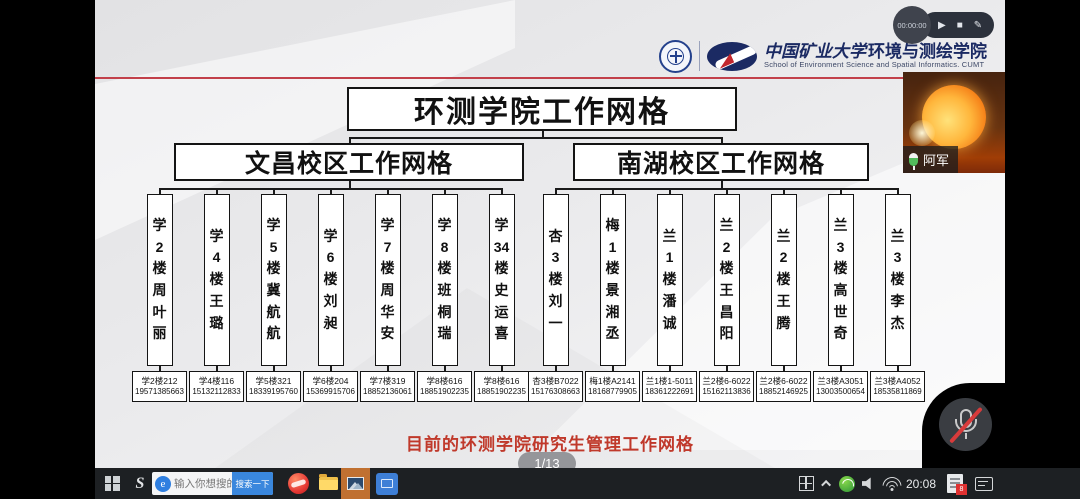  I want to click on taskbar-search: e 搜索一下, so click(212, 483).